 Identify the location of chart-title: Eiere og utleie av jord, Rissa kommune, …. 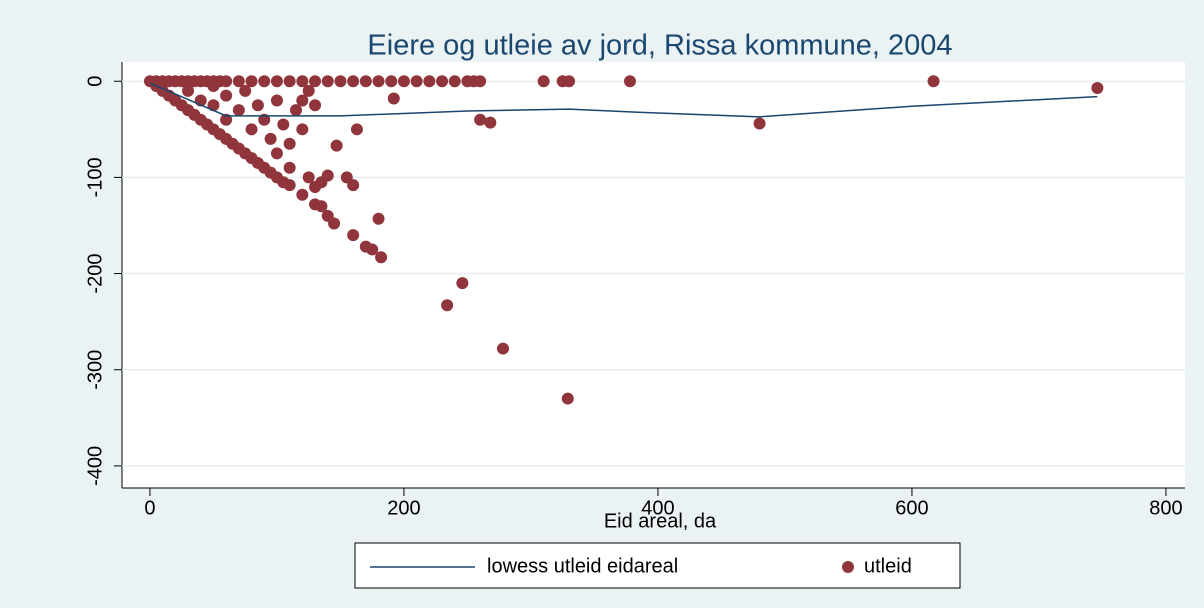
(659, 46).